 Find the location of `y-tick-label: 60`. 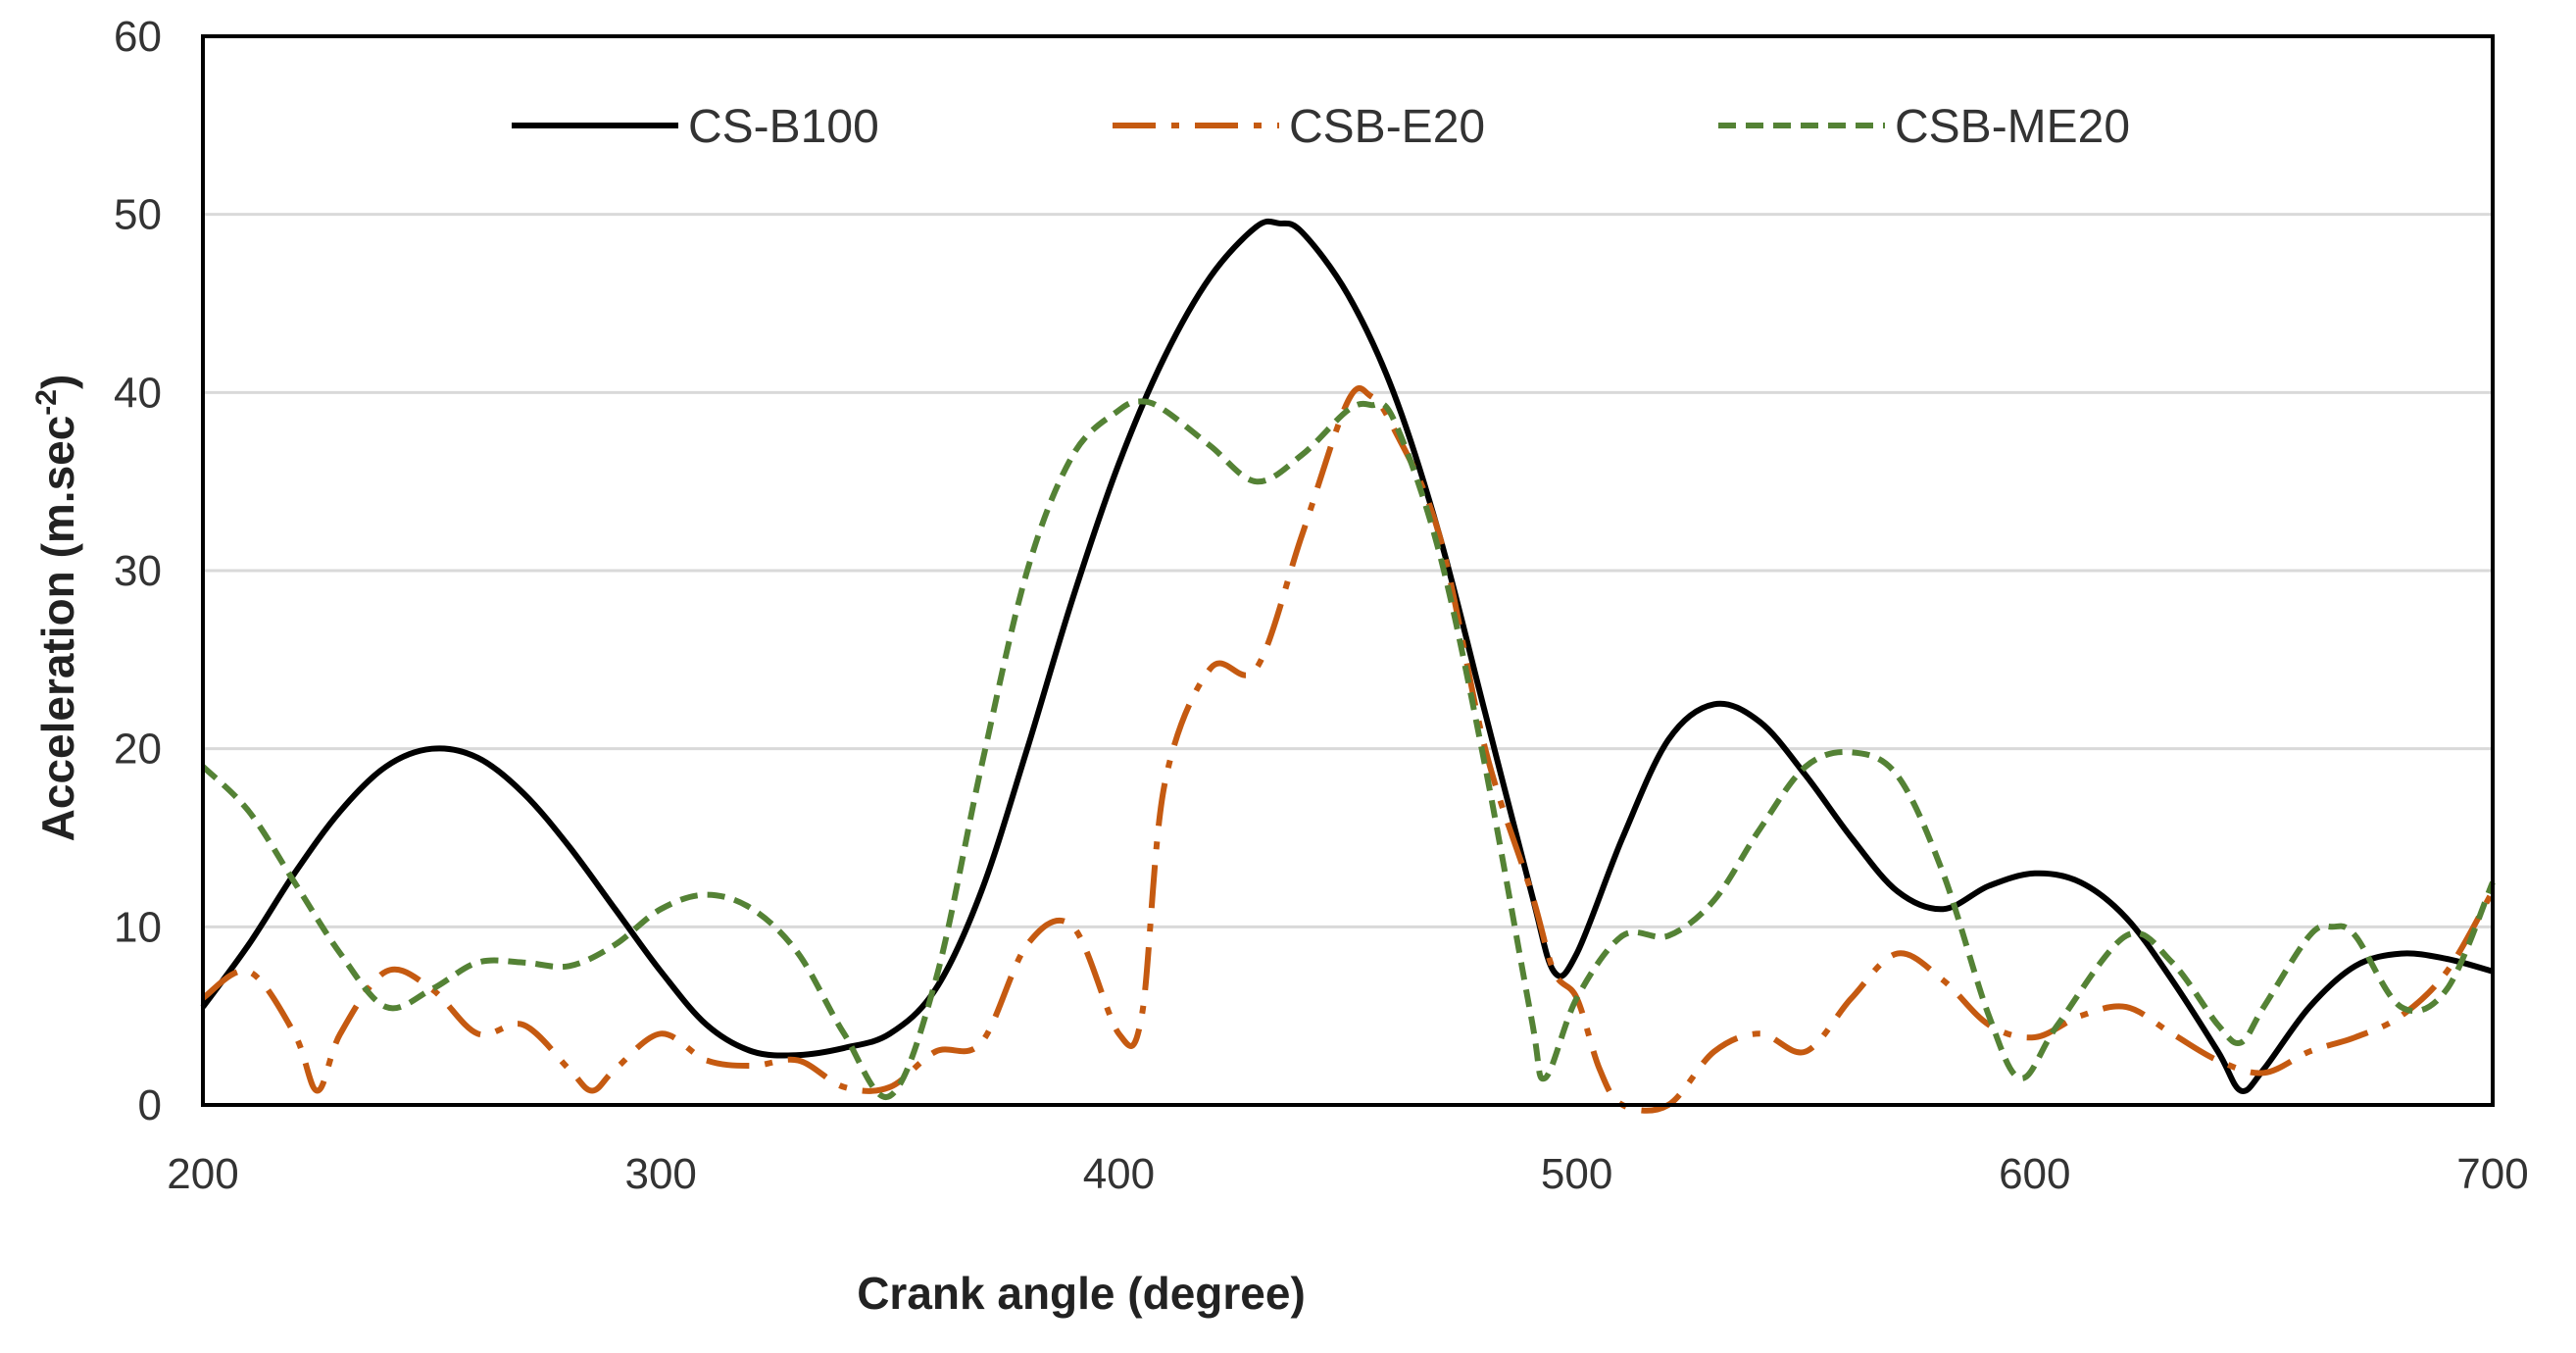

y-tick-label: 60 is located at coordinates (138, 37).